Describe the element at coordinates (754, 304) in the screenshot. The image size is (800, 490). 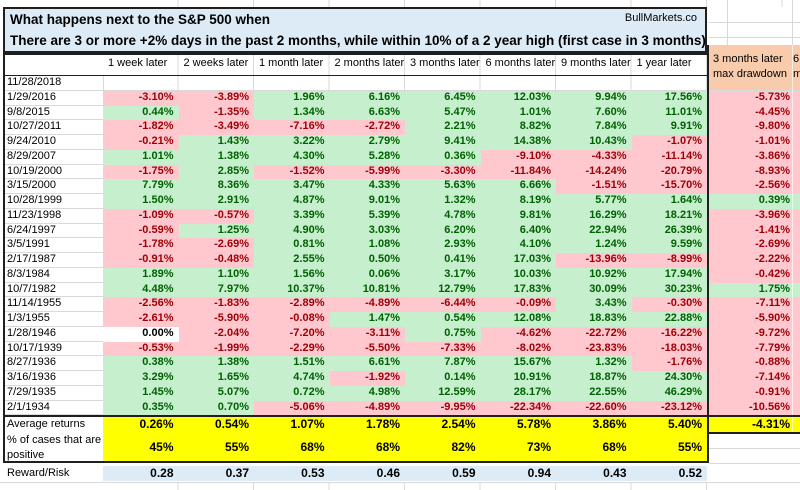
I see `drawdown-cell: -7.11%` at that location.